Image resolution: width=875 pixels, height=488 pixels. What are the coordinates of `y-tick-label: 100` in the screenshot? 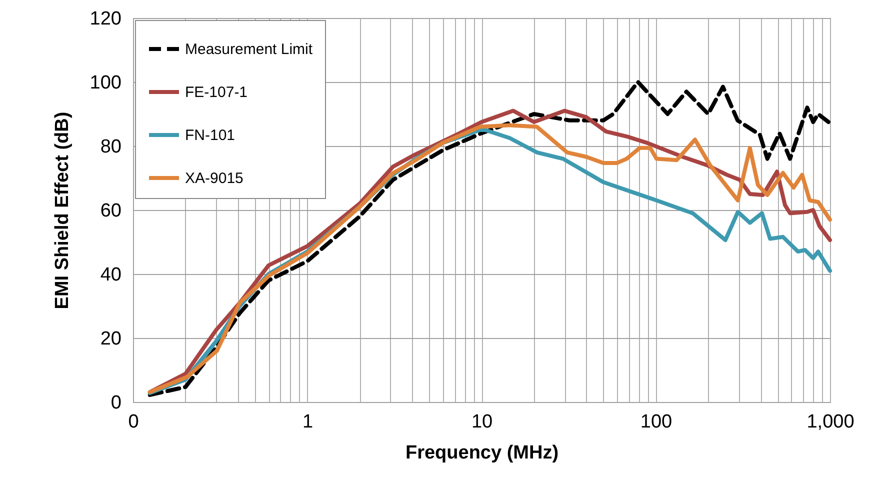 It's located at (106, 83).